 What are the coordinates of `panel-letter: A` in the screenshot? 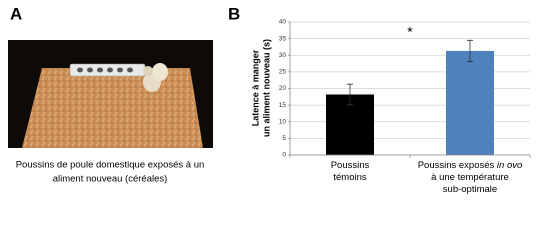 It's located at (16, 13).